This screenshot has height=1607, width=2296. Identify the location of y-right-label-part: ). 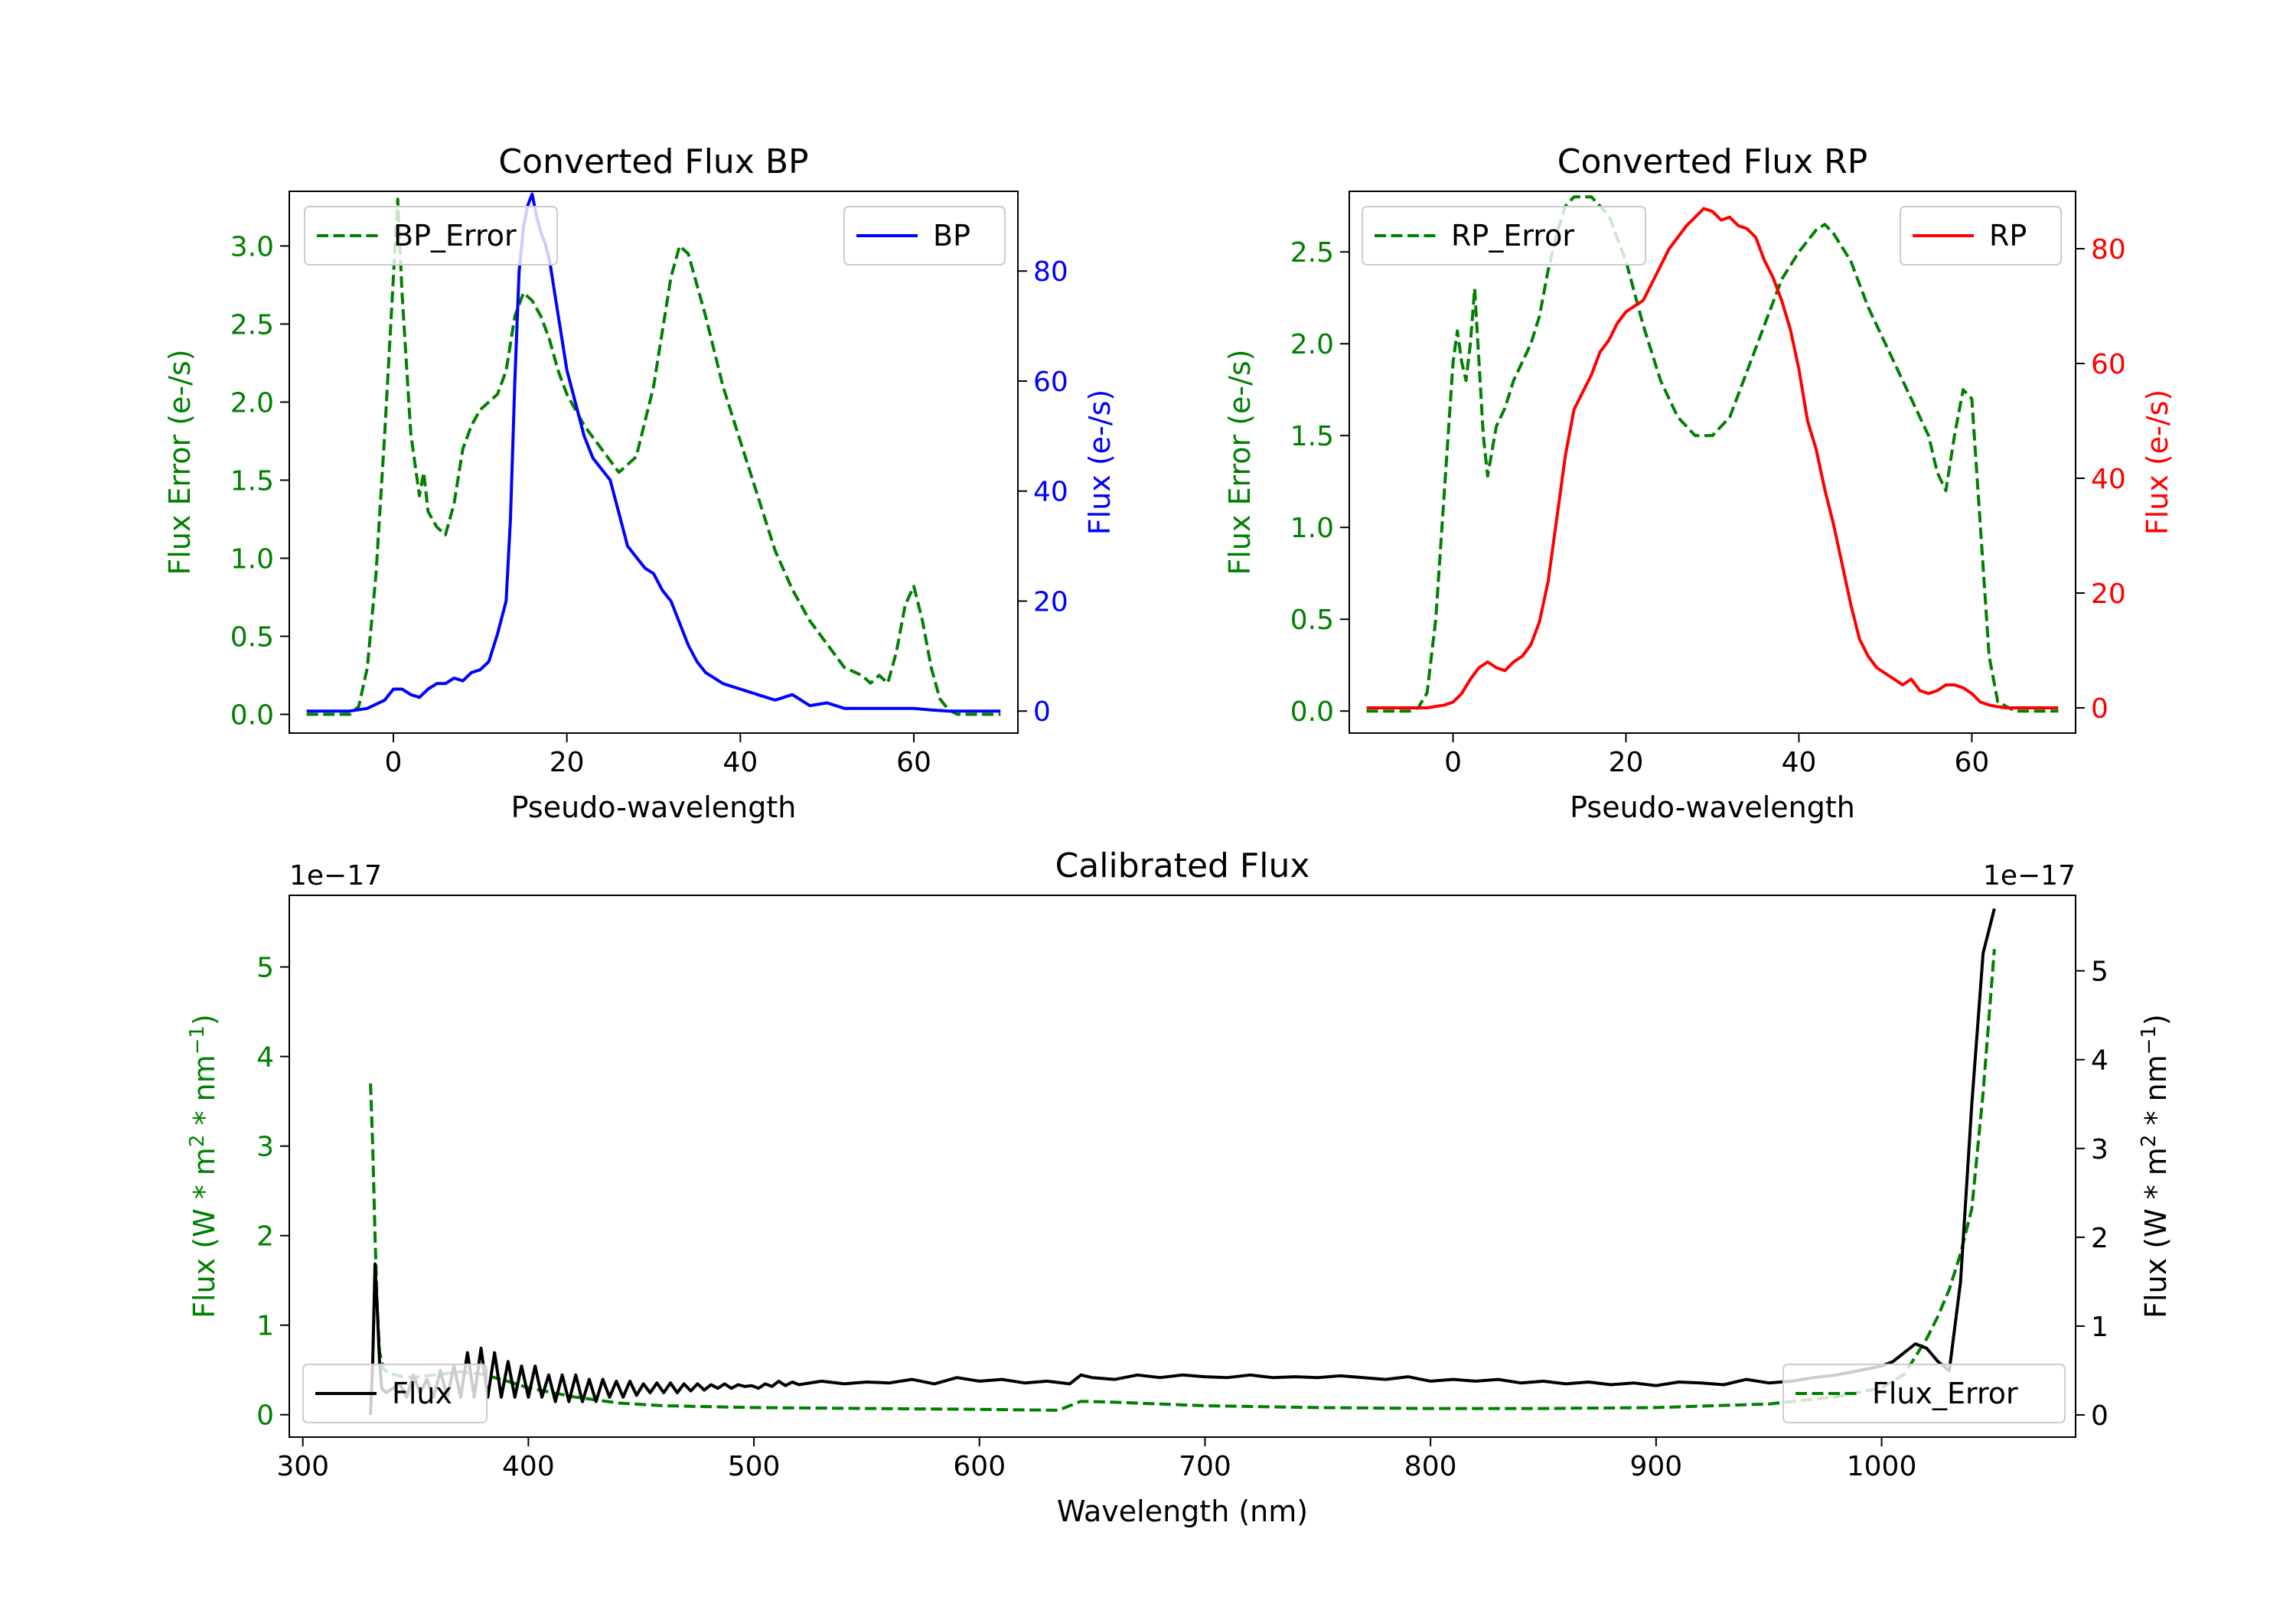
(2156, 1020).